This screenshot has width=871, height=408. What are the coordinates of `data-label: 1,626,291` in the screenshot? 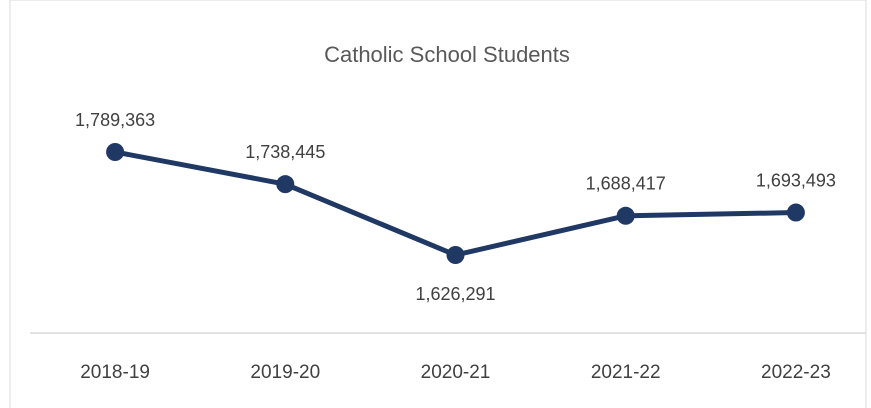 It's located at (455, 294).